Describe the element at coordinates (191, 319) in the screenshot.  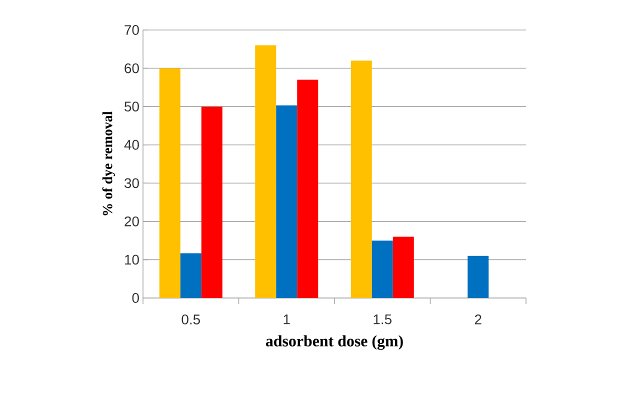
I see `x-tick-label: 0.5` at that location.